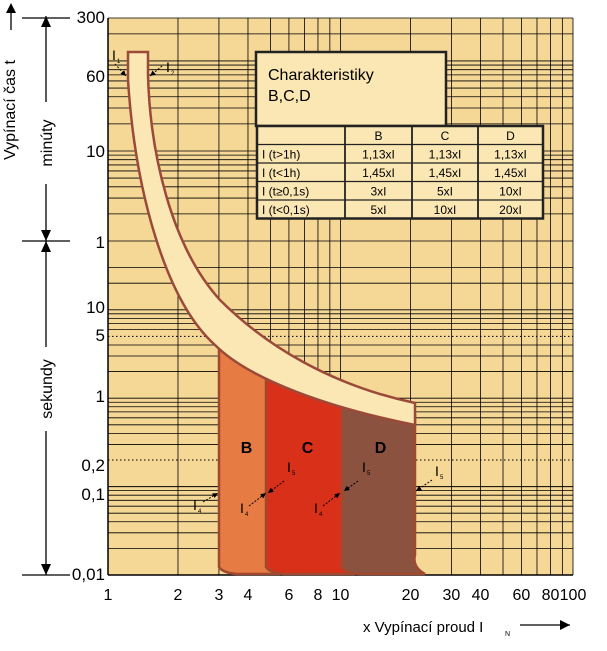 This screenshot has height=651, width=607. I want to click on x-axis-label: x Vypínací proud I, so click(423, 627).